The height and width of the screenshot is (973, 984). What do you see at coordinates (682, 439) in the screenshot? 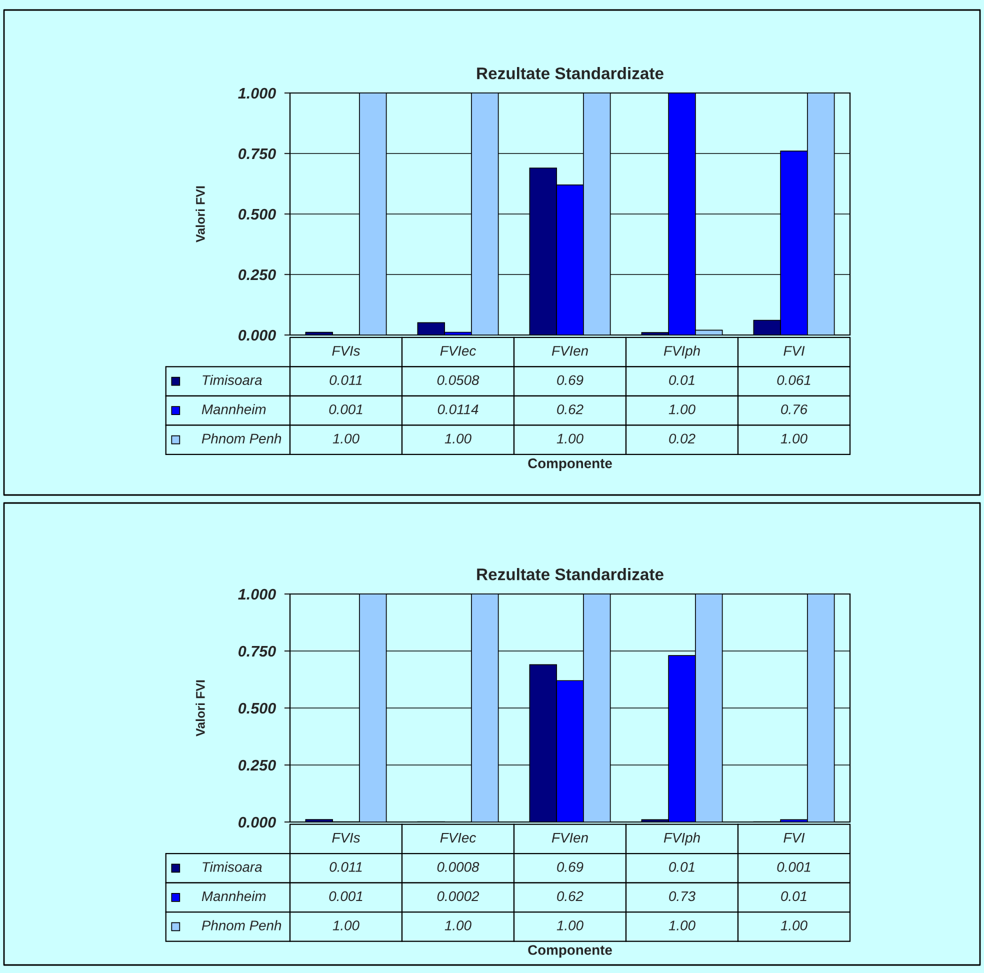
I see `data-label: 0.02` at bounding box center [682, 439].